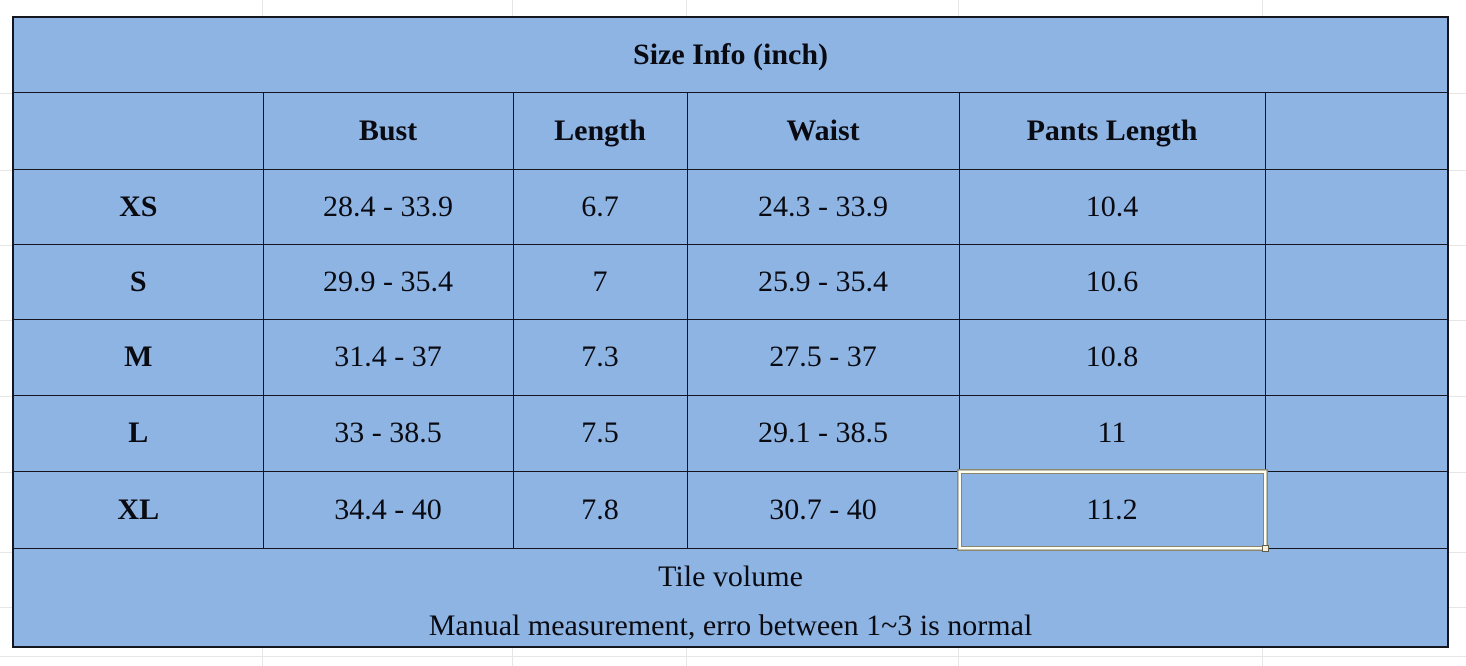 The width and height of the screenshot is (1466, 666). I want to click on cell-length-m: 7.3, so click(600, 357).